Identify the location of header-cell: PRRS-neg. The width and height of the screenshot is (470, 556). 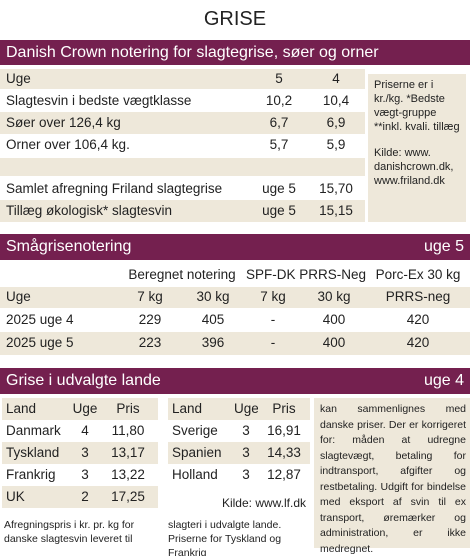
(418, 296).